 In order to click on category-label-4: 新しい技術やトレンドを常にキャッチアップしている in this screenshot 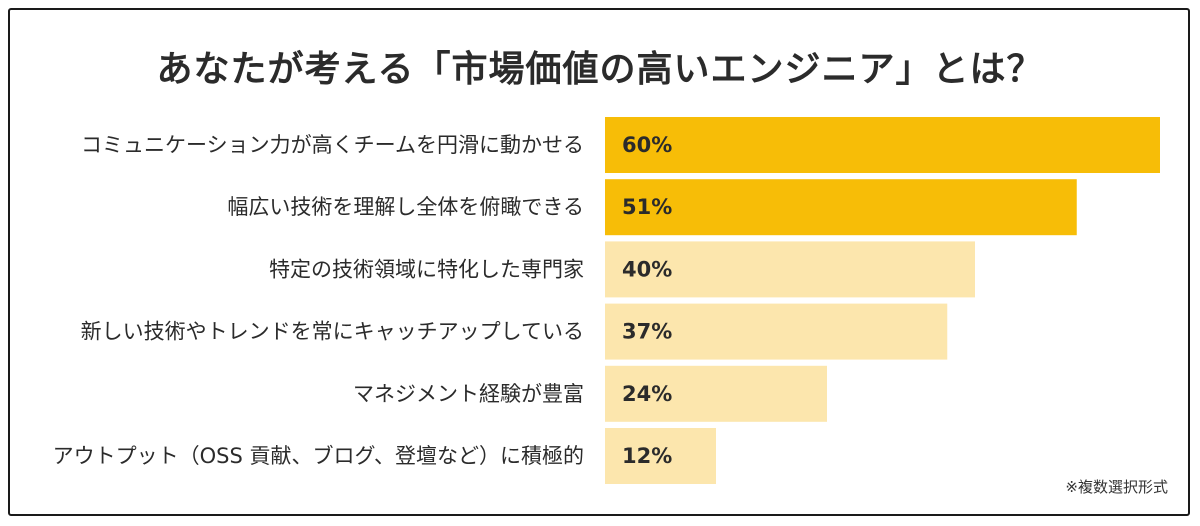, I will do `click(332, 332)`.